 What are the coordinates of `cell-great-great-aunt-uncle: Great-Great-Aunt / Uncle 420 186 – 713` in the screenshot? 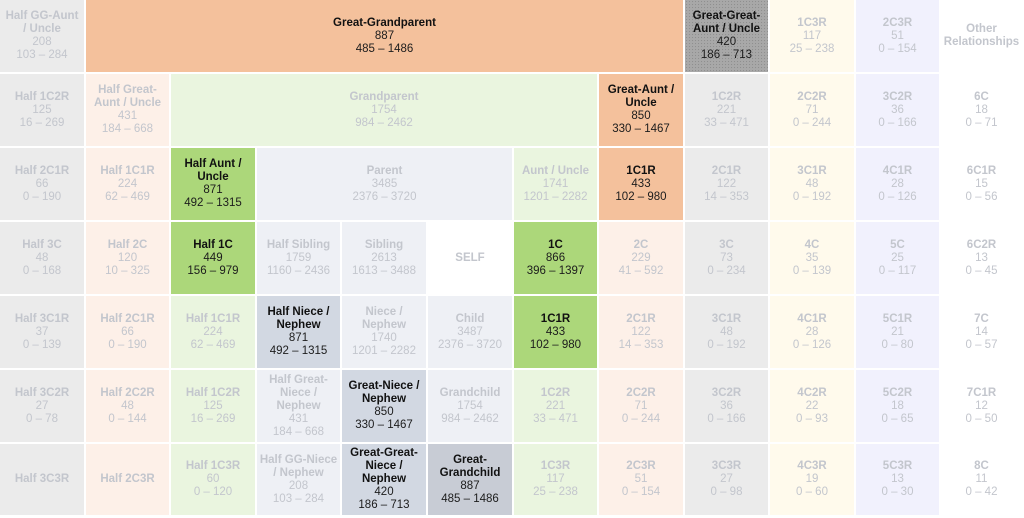 It's located at (726, 36).